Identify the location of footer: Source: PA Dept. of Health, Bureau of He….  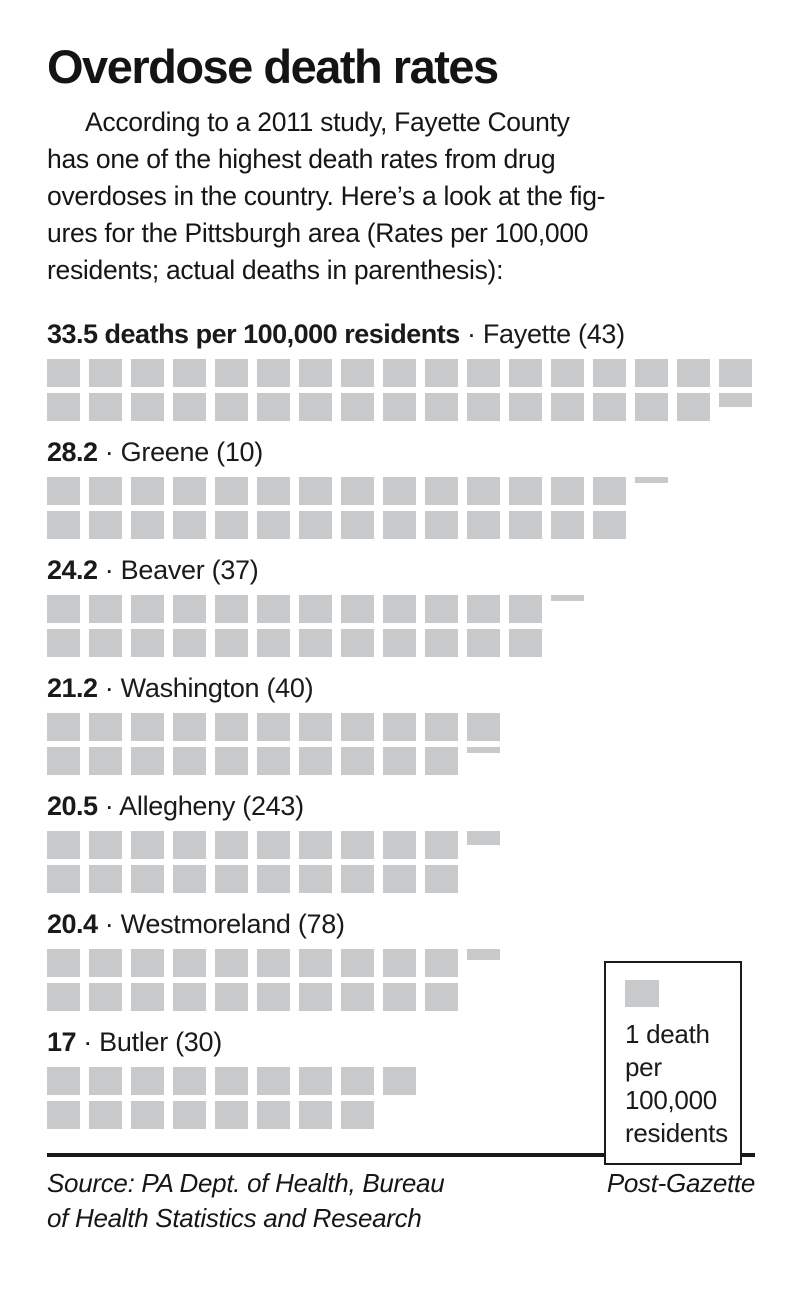
(401, 1201).